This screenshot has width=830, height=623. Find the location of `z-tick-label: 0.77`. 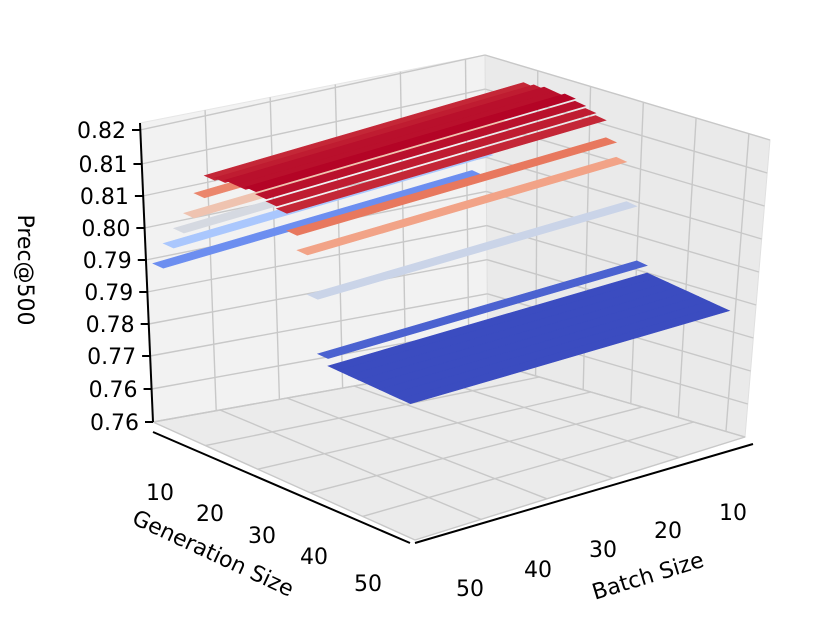

z-tick-label: 0.77 is located at coordinates (111, 357).